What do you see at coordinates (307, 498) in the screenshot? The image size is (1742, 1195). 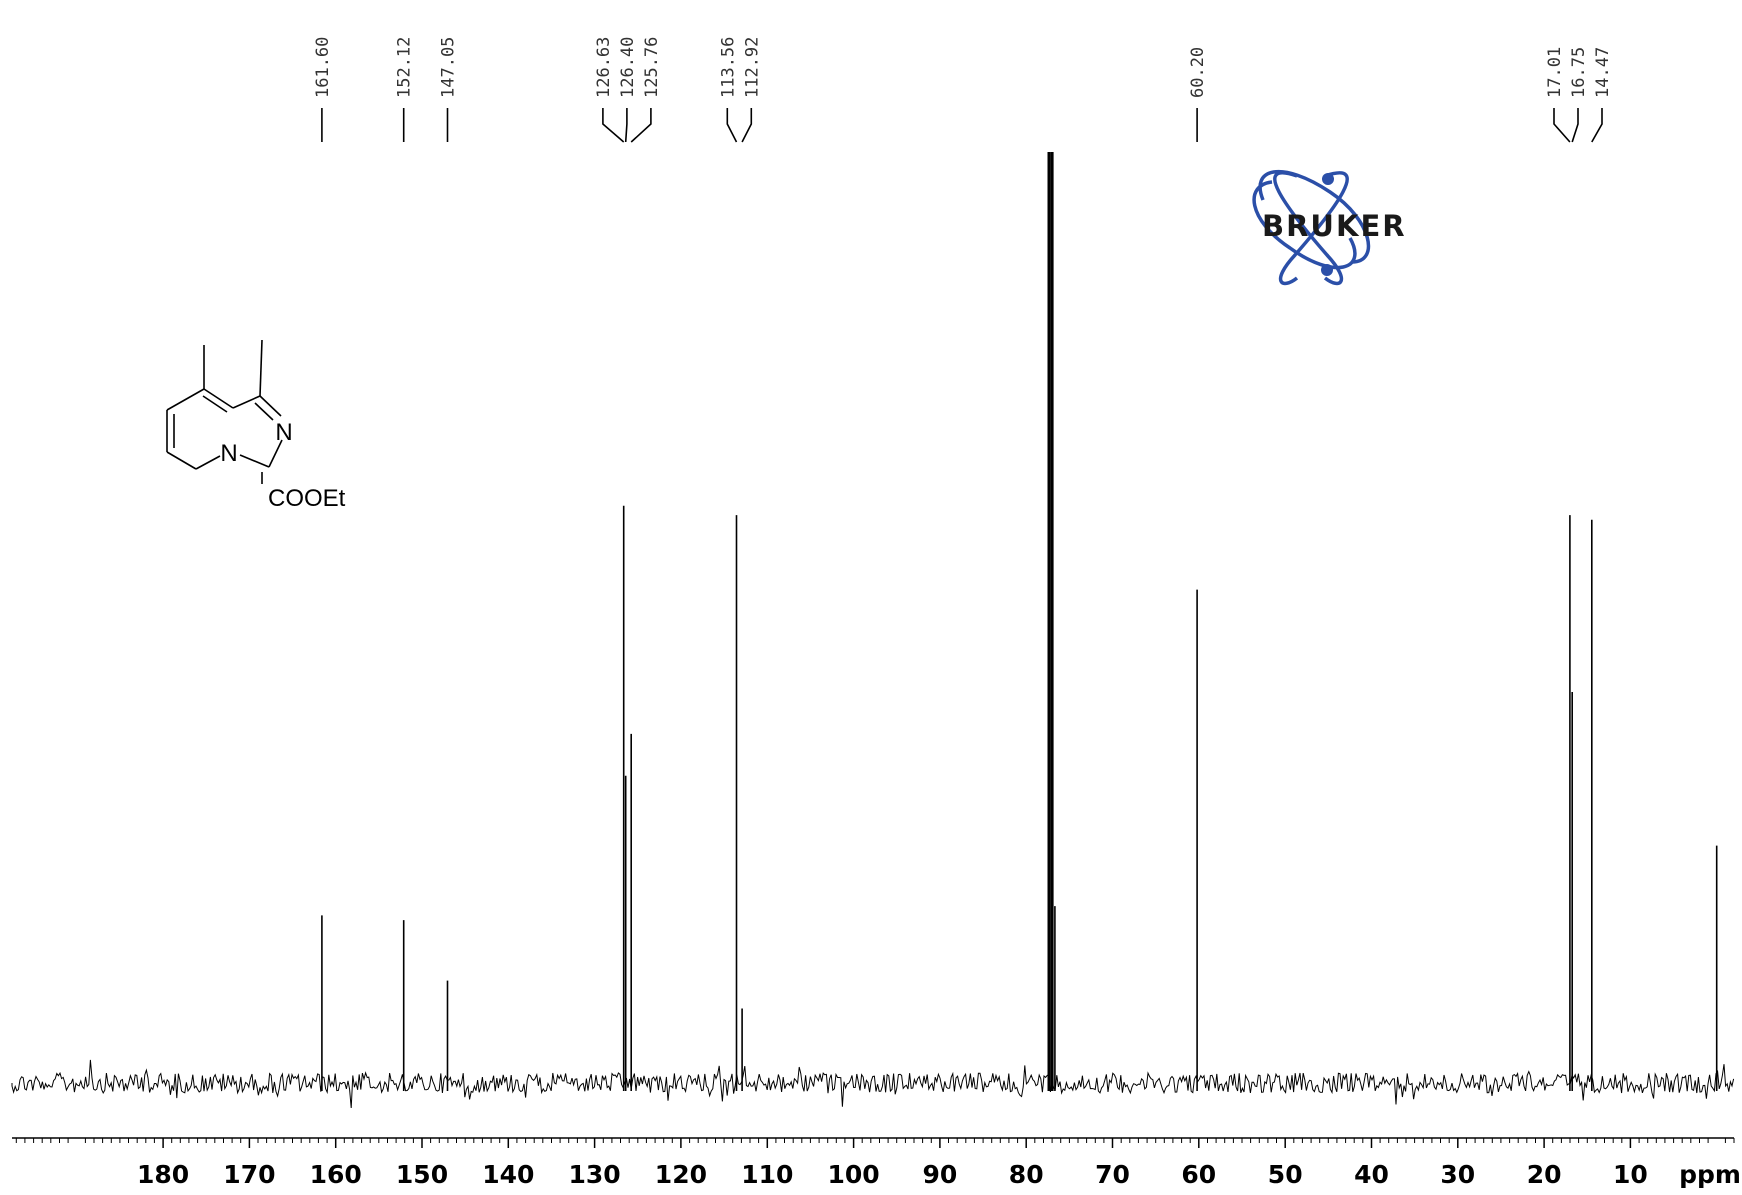 I see `structure-substituent-cooet: COOEt` at bounding box center [307, 498].